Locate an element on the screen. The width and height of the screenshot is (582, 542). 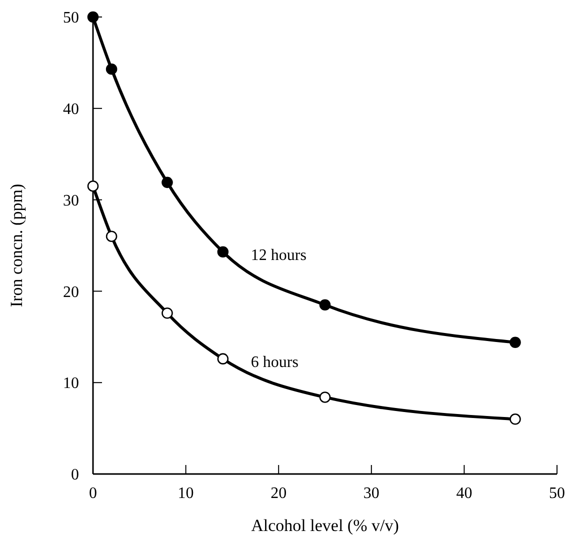
y-tick-label: 40 is located at coordinates (71, 109).